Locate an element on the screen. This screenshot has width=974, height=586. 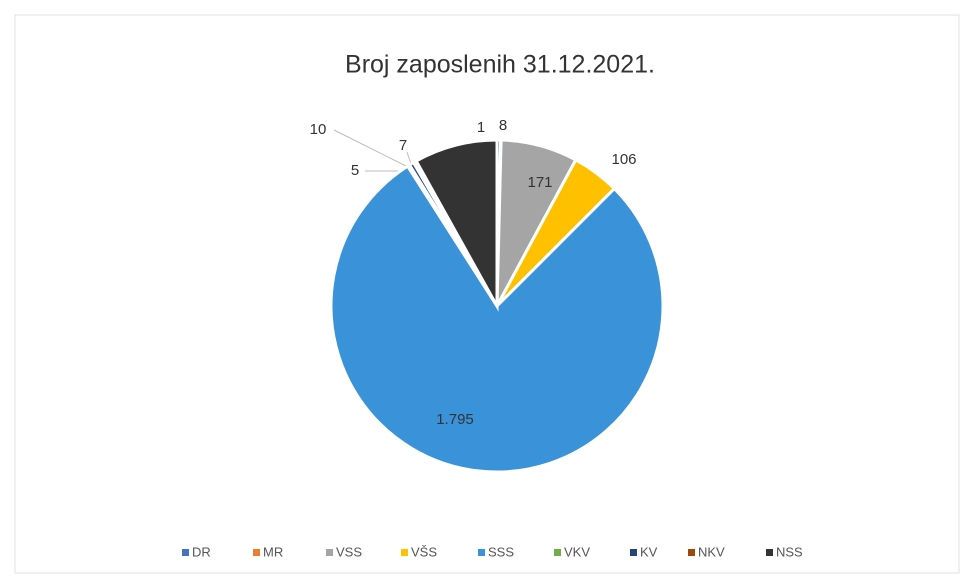
pie-slice is located at coordinates (456, 225).